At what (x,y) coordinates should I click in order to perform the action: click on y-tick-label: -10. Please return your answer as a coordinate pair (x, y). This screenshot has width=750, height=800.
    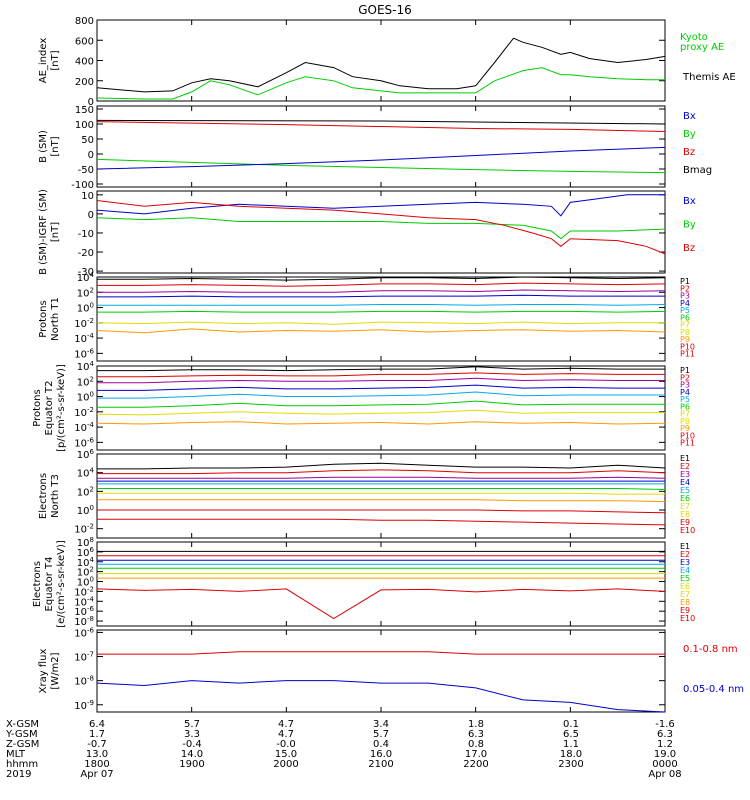
    Looking at the image, I should click on (86, 234).